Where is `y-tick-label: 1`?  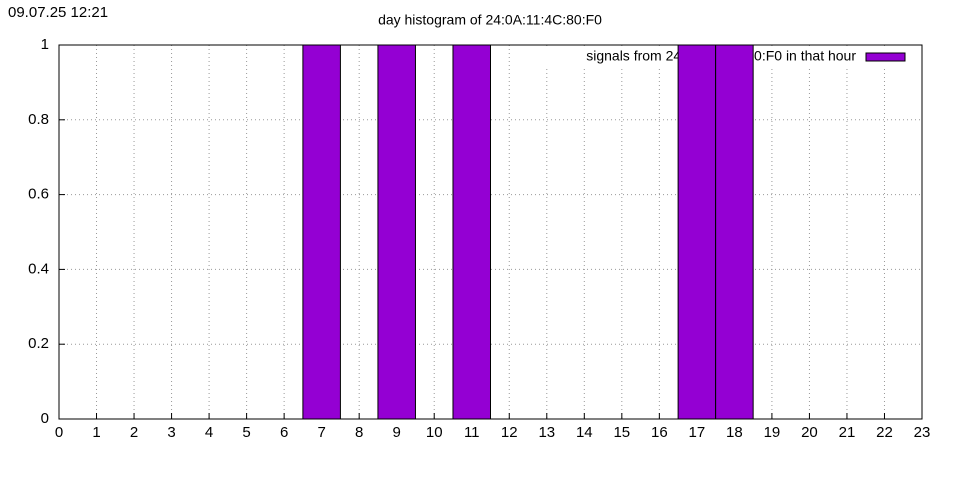 y-tick-label: 1 is located at coordinates (45, 44).